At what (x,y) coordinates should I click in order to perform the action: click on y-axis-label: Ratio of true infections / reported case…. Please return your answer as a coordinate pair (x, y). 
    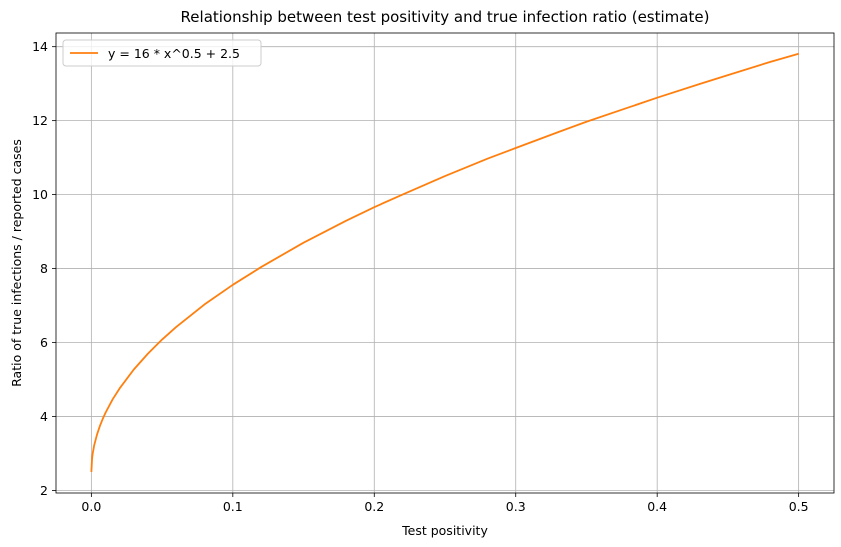
    Looking at the image, I should click on (16, 263).